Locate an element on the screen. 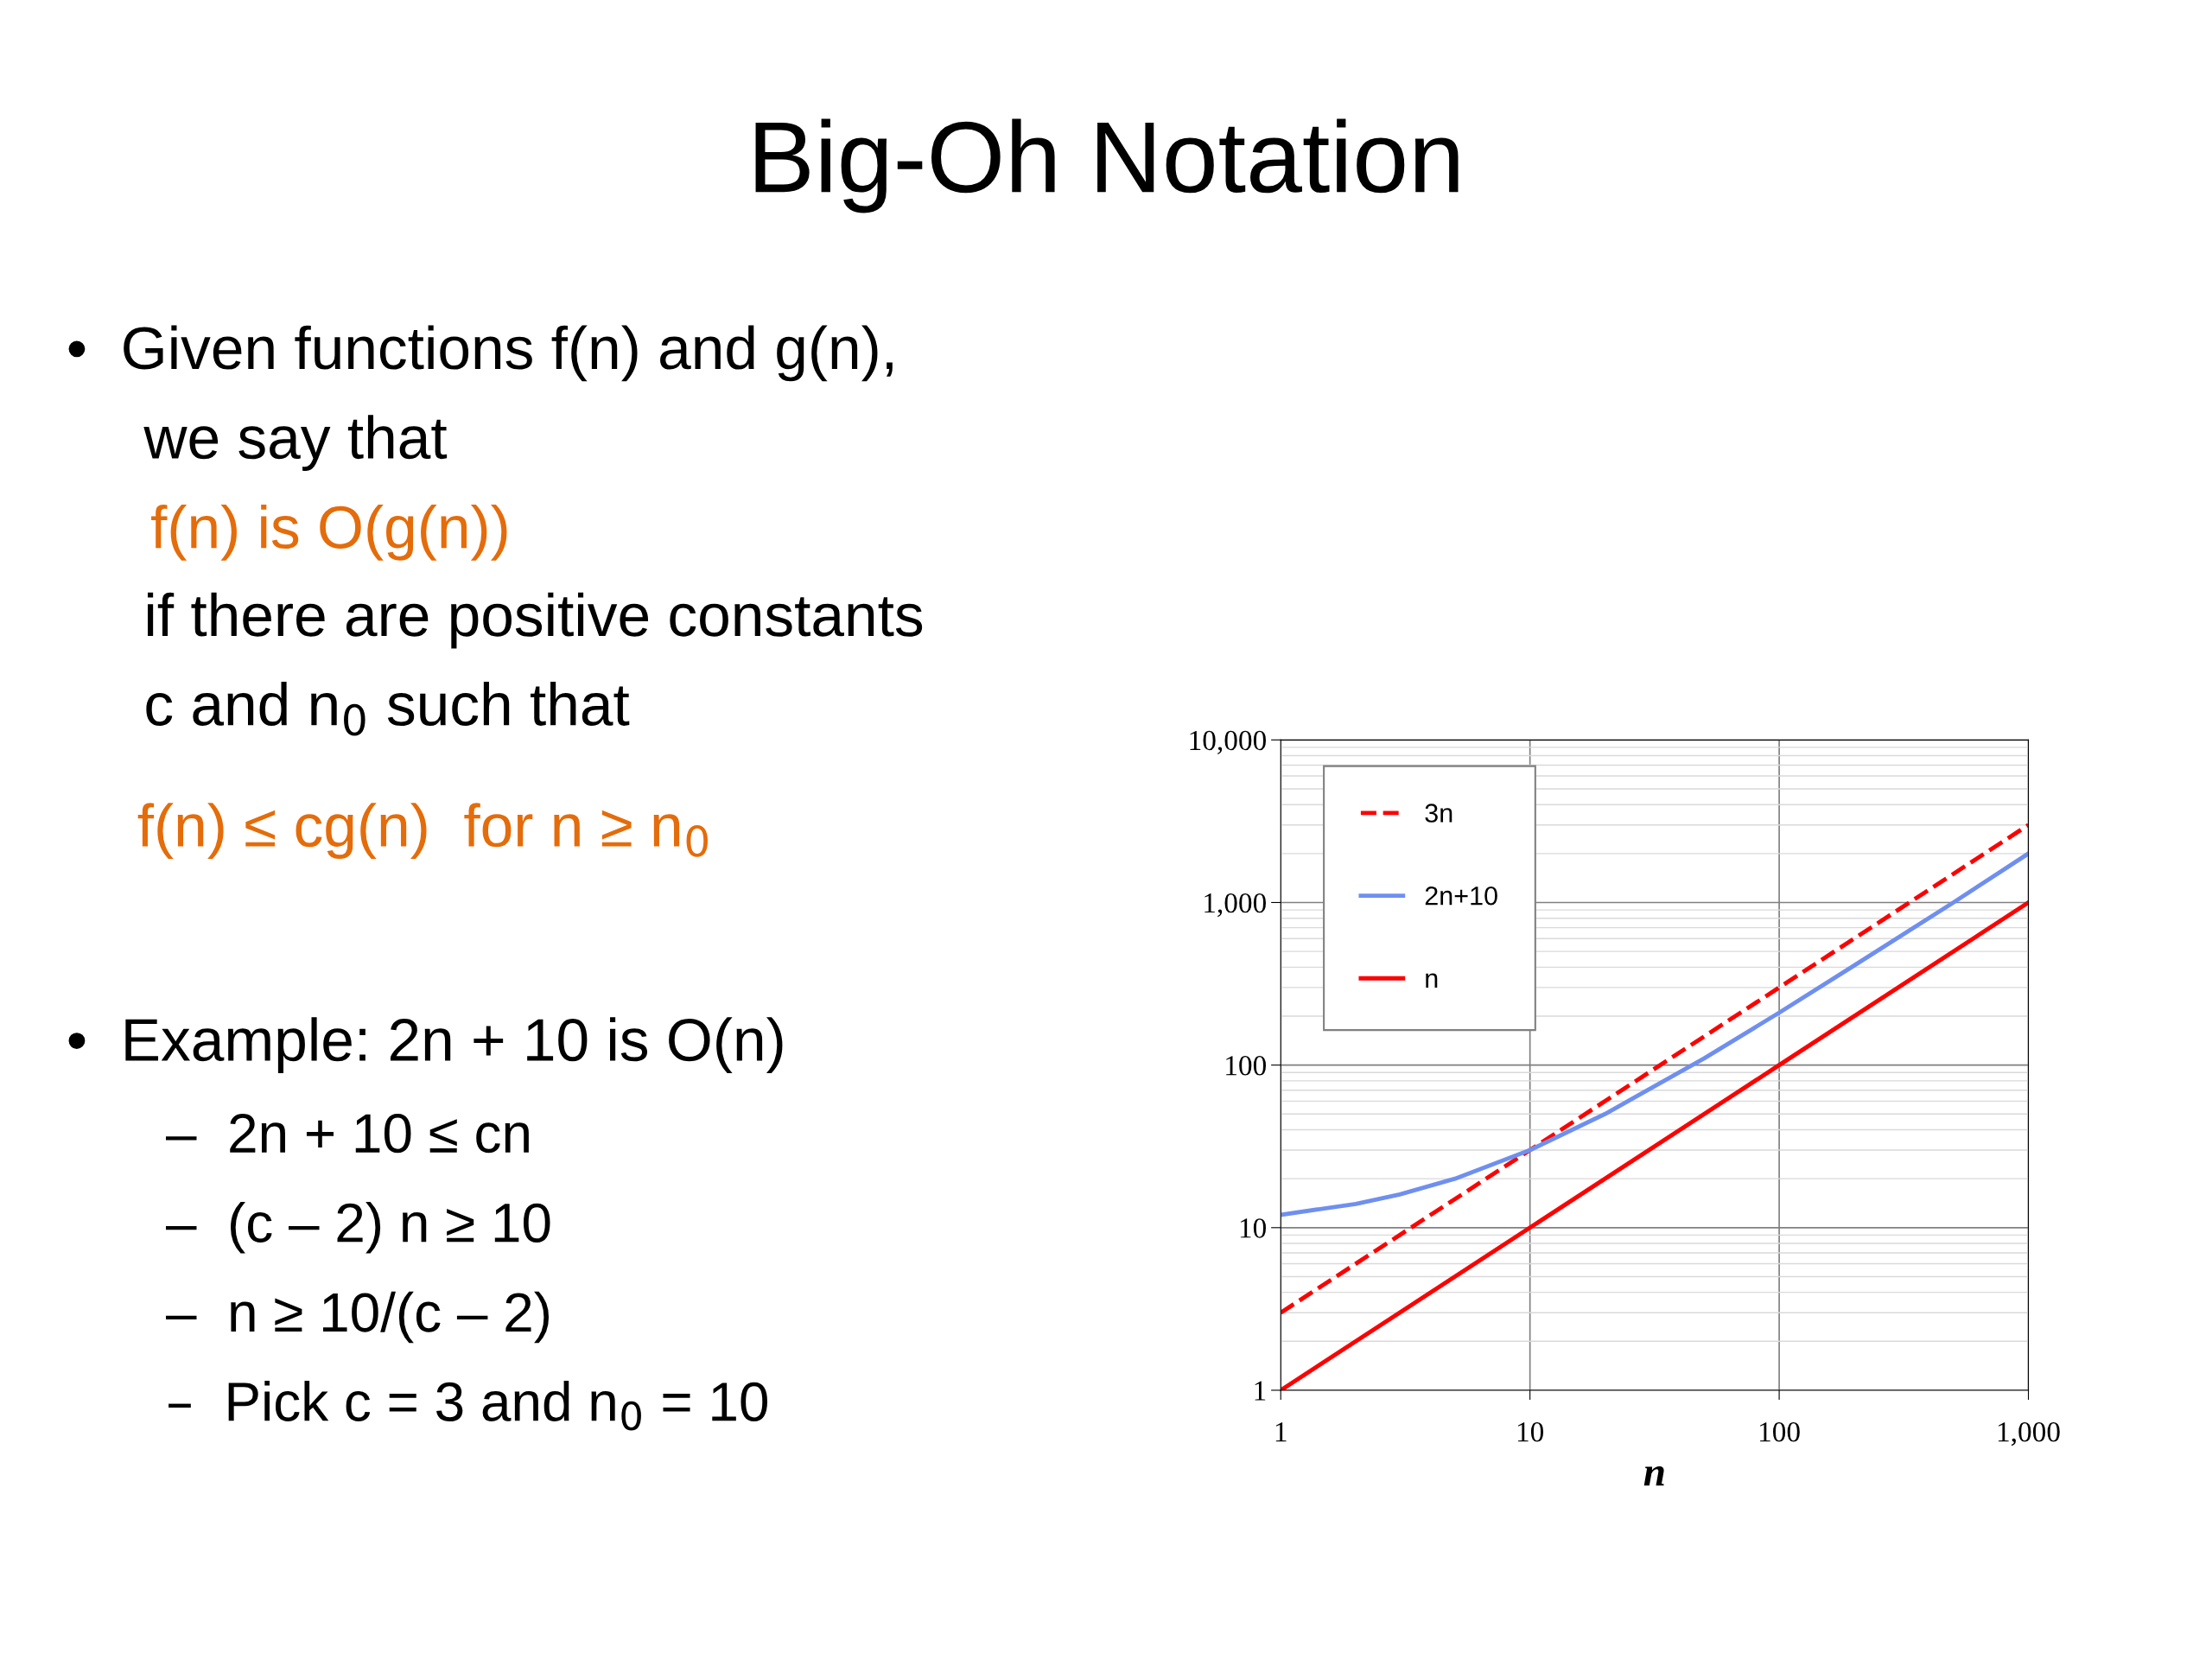 The image size is (2212, 1659). legend-label: n is located at coordinates (1432, 980).